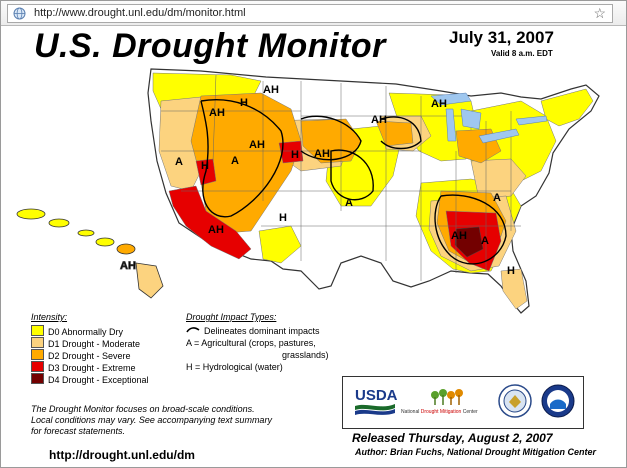 The width and height of the screenshot is (627, 468). Describe the element at coordinates (234, 367) in the screenshot. I see `impact-hydrological: H = Hydrological (water)` at that location.